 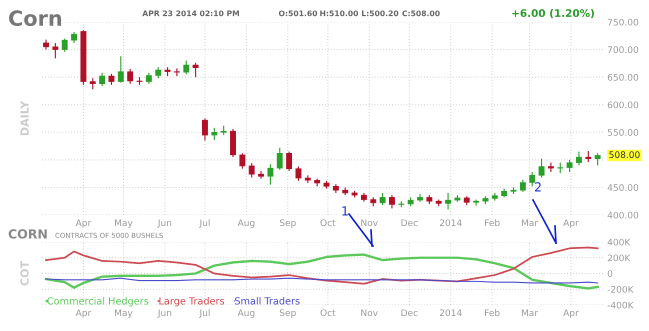 What do you see at coordinates (35, 18) in the screenshot?
I see `chart-title: Corn` at bounding box center [35, 18].